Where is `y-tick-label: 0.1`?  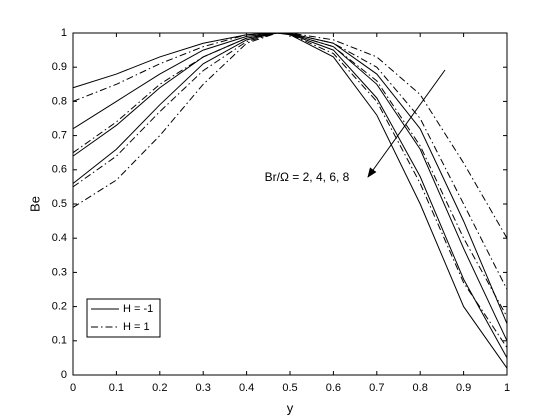
y-tick-label: 0.1 is located at coordinates (59, 341).